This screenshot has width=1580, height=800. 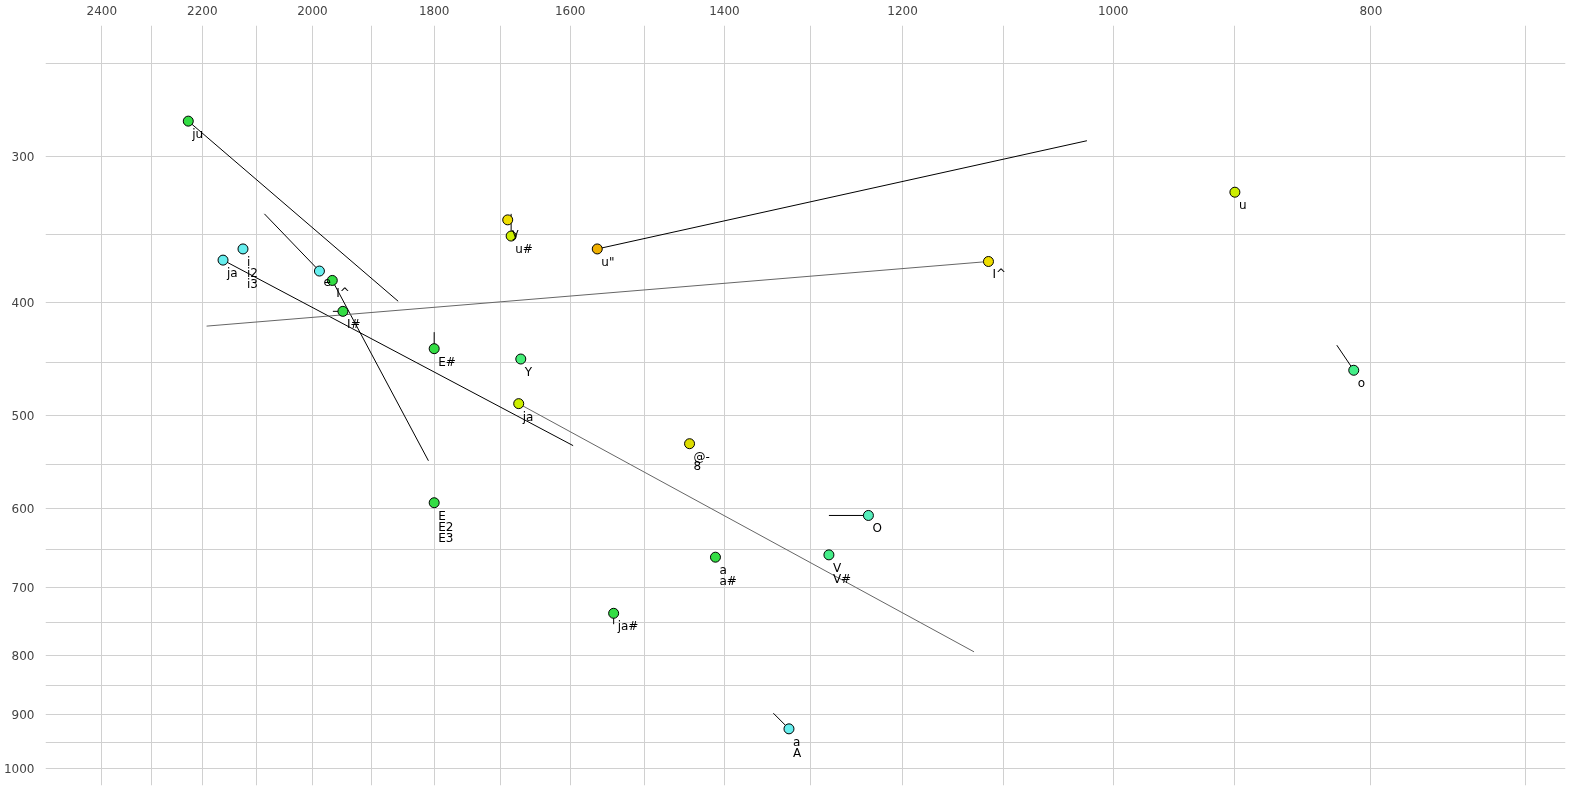 What do you see at coordinates (102, 10) in the screenshot?
I see `x-tick-label: 2400` at bounding box center [102, 10].